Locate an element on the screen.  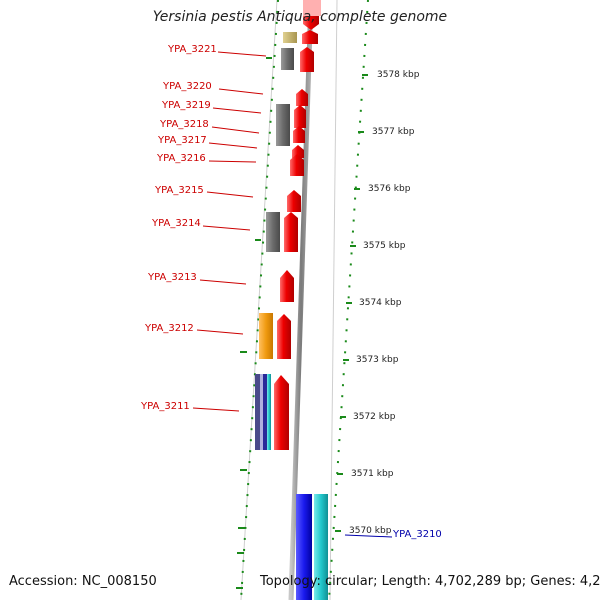
scale-ticks is located at coordinates (351, 303).